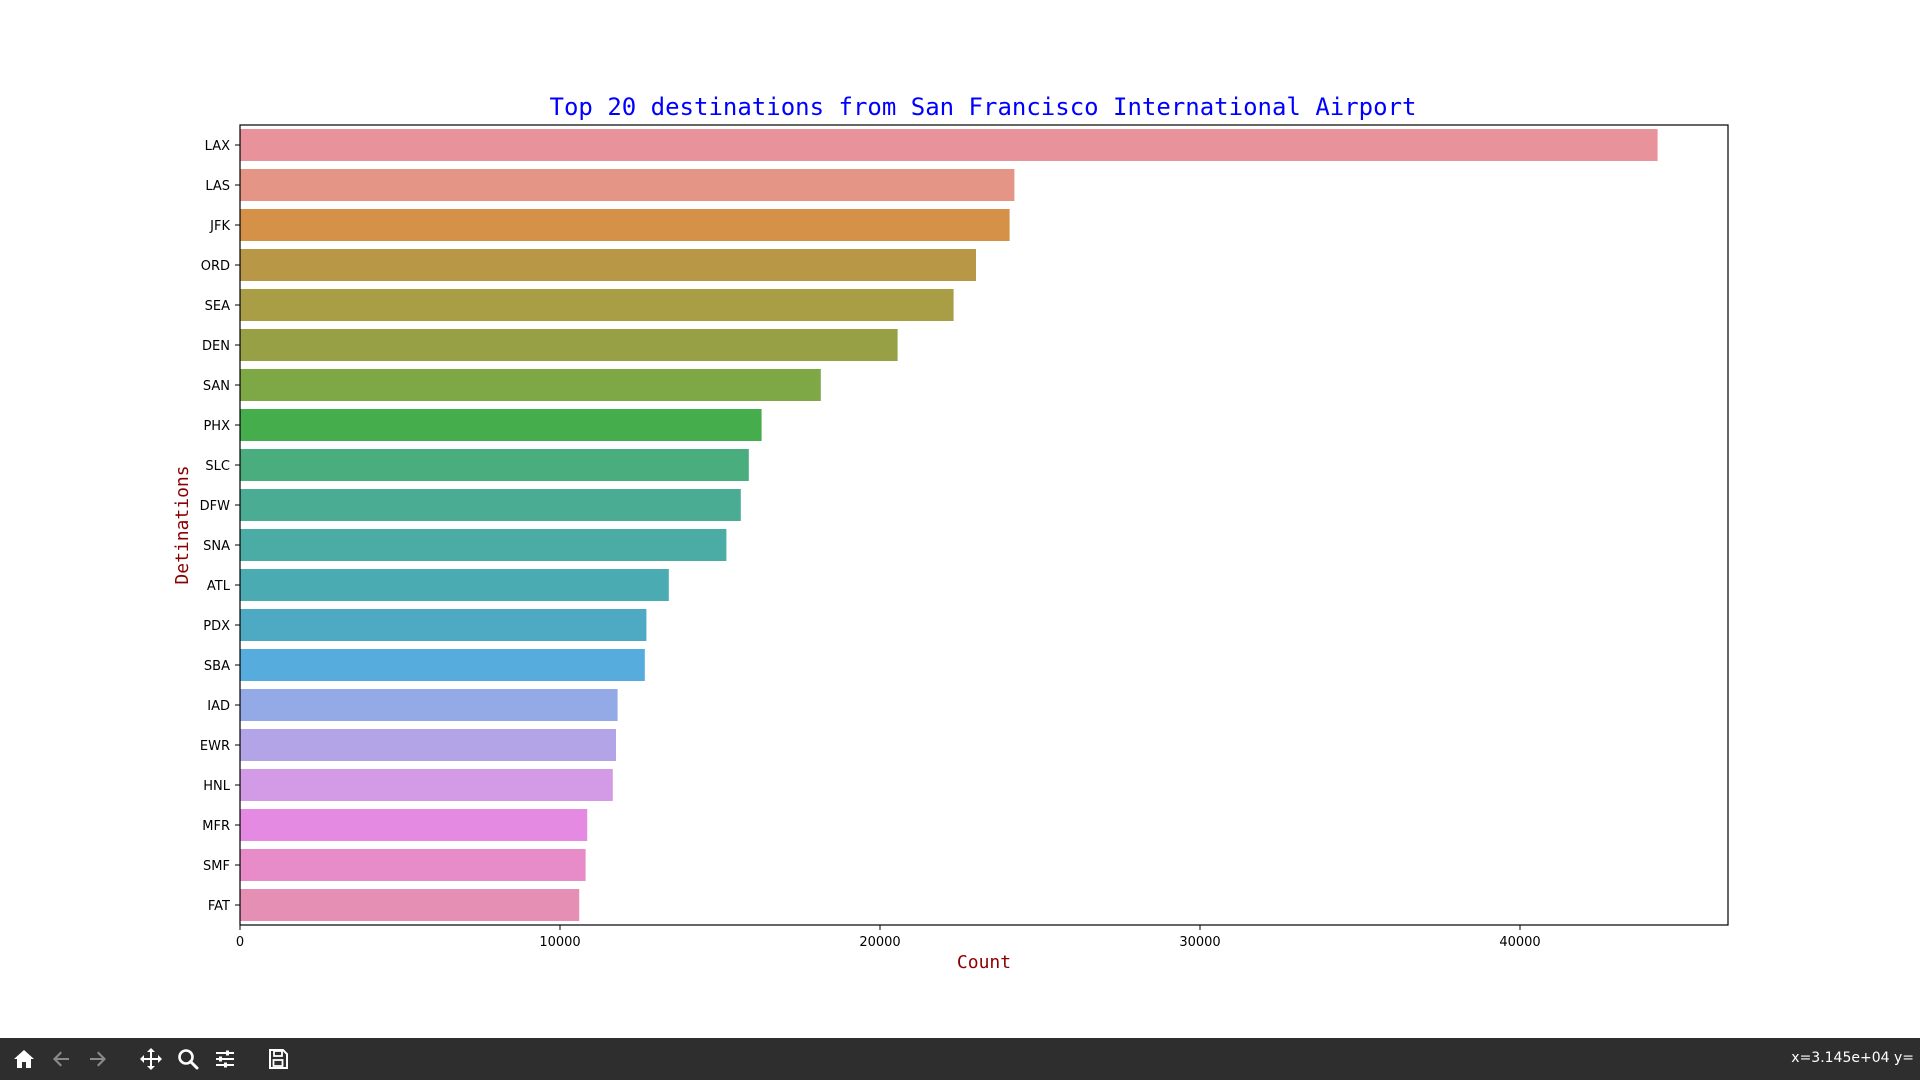  Describe the element at coordinates (216, 826) in the screenshot. I see `y-tick-label: MFR` at that location.